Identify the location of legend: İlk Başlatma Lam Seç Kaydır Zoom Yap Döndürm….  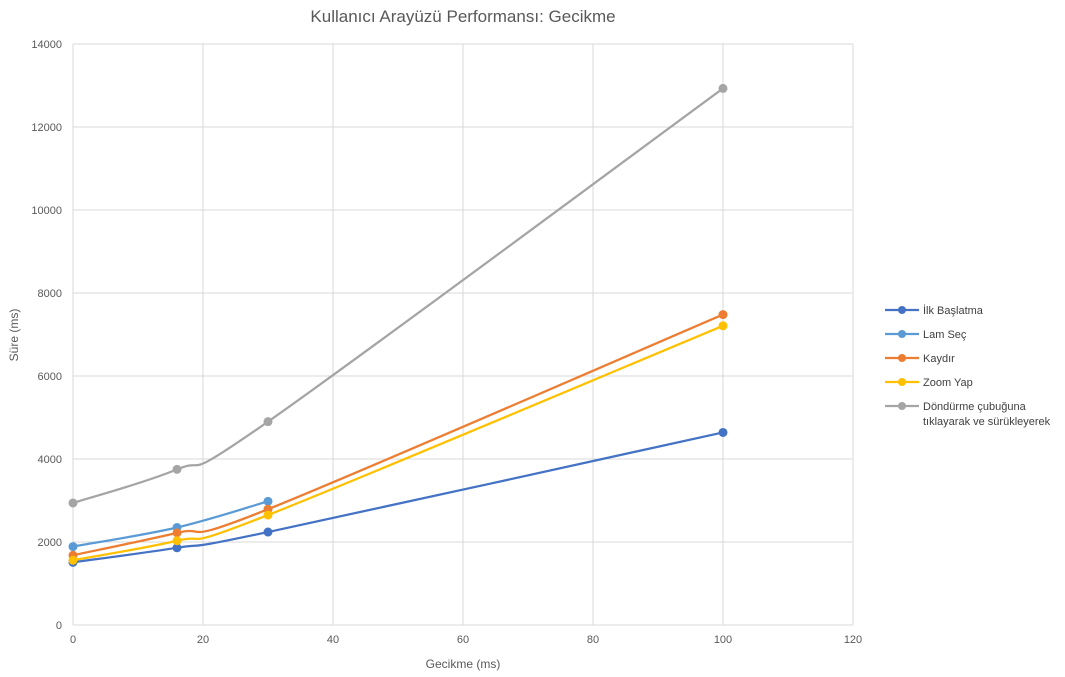
(968, 366).